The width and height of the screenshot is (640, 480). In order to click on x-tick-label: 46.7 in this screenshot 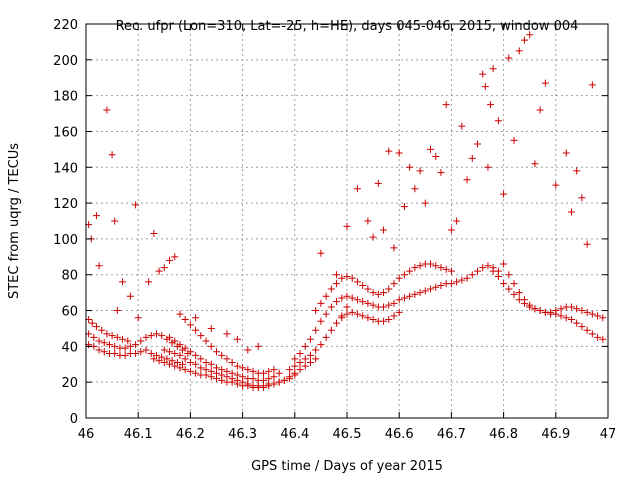, I will do `click(451, 434)`.